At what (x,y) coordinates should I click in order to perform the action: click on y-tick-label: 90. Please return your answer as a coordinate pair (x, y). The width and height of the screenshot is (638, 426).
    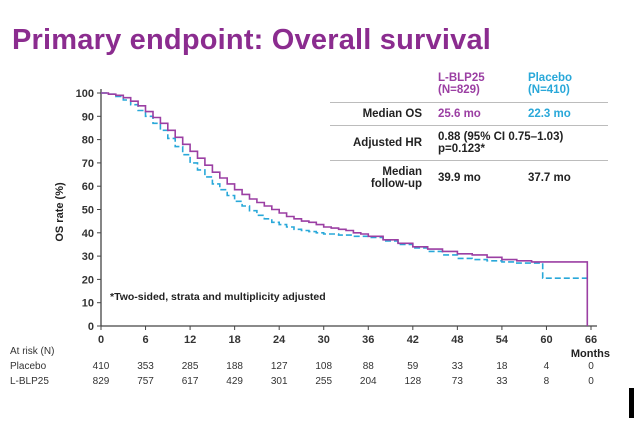
    Looking at the image, I should click on (88, 117).